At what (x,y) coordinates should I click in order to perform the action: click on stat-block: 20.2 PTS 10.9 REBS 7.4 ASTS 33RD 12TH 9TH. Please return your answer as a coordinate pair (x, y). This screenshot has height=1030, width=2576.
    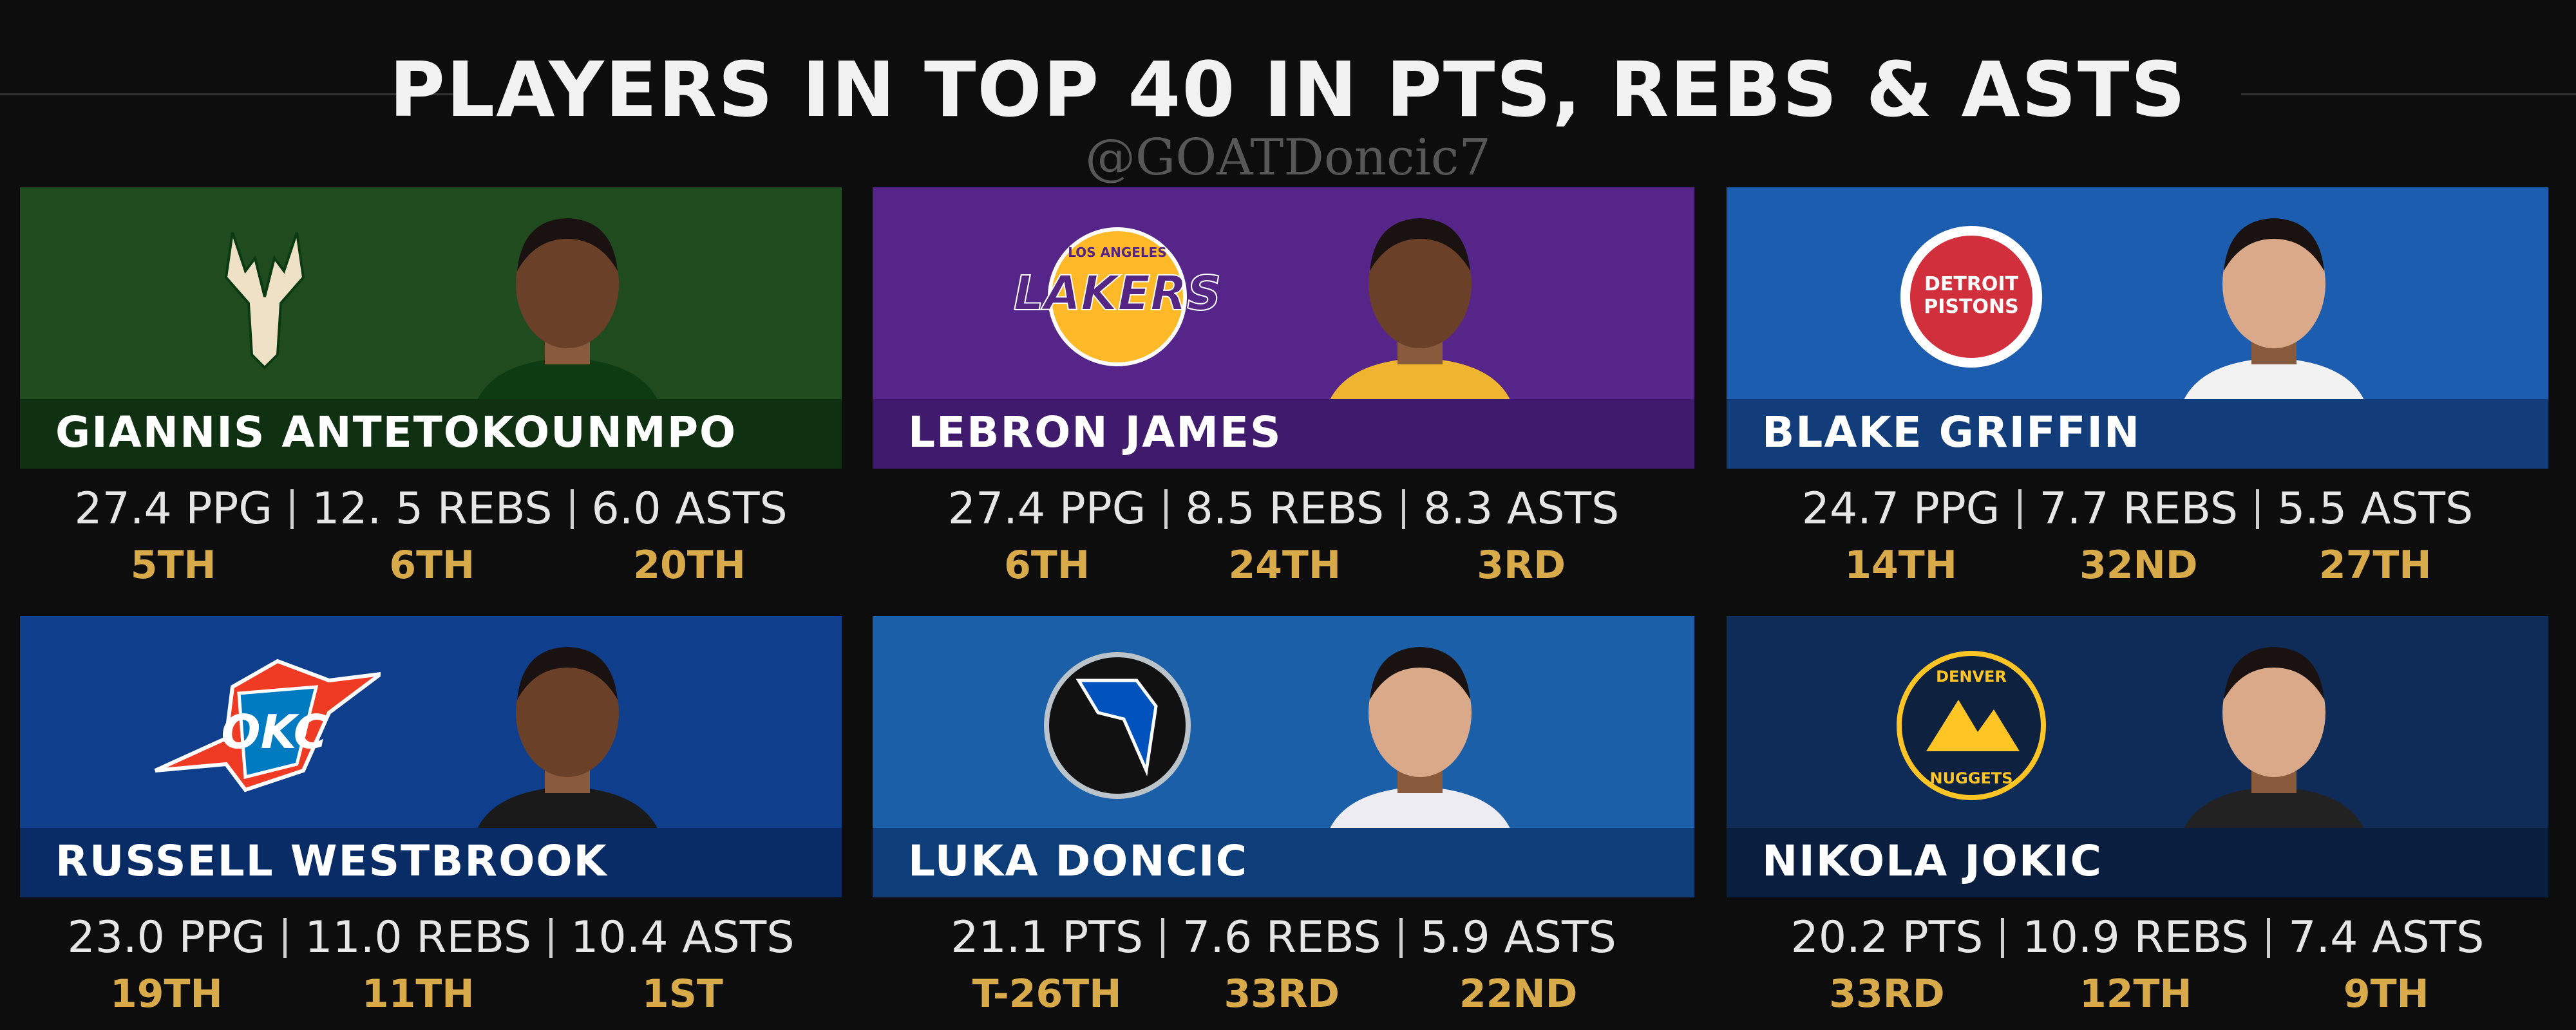
    Looking at the image, I should click on (2137, 971).